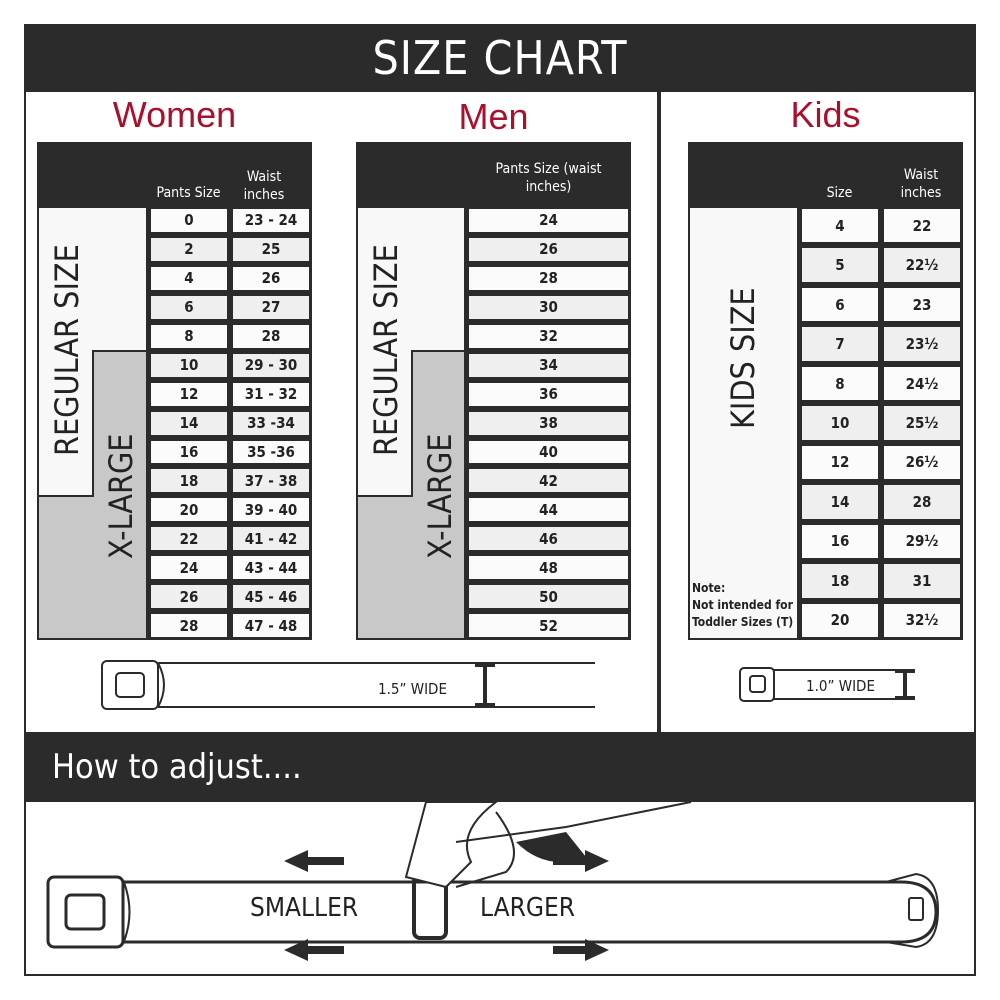  What do you see at coordinates (840, 383) in the screenshot?
I see `kids-size-cell: 8` at bounding box center [840, 383].